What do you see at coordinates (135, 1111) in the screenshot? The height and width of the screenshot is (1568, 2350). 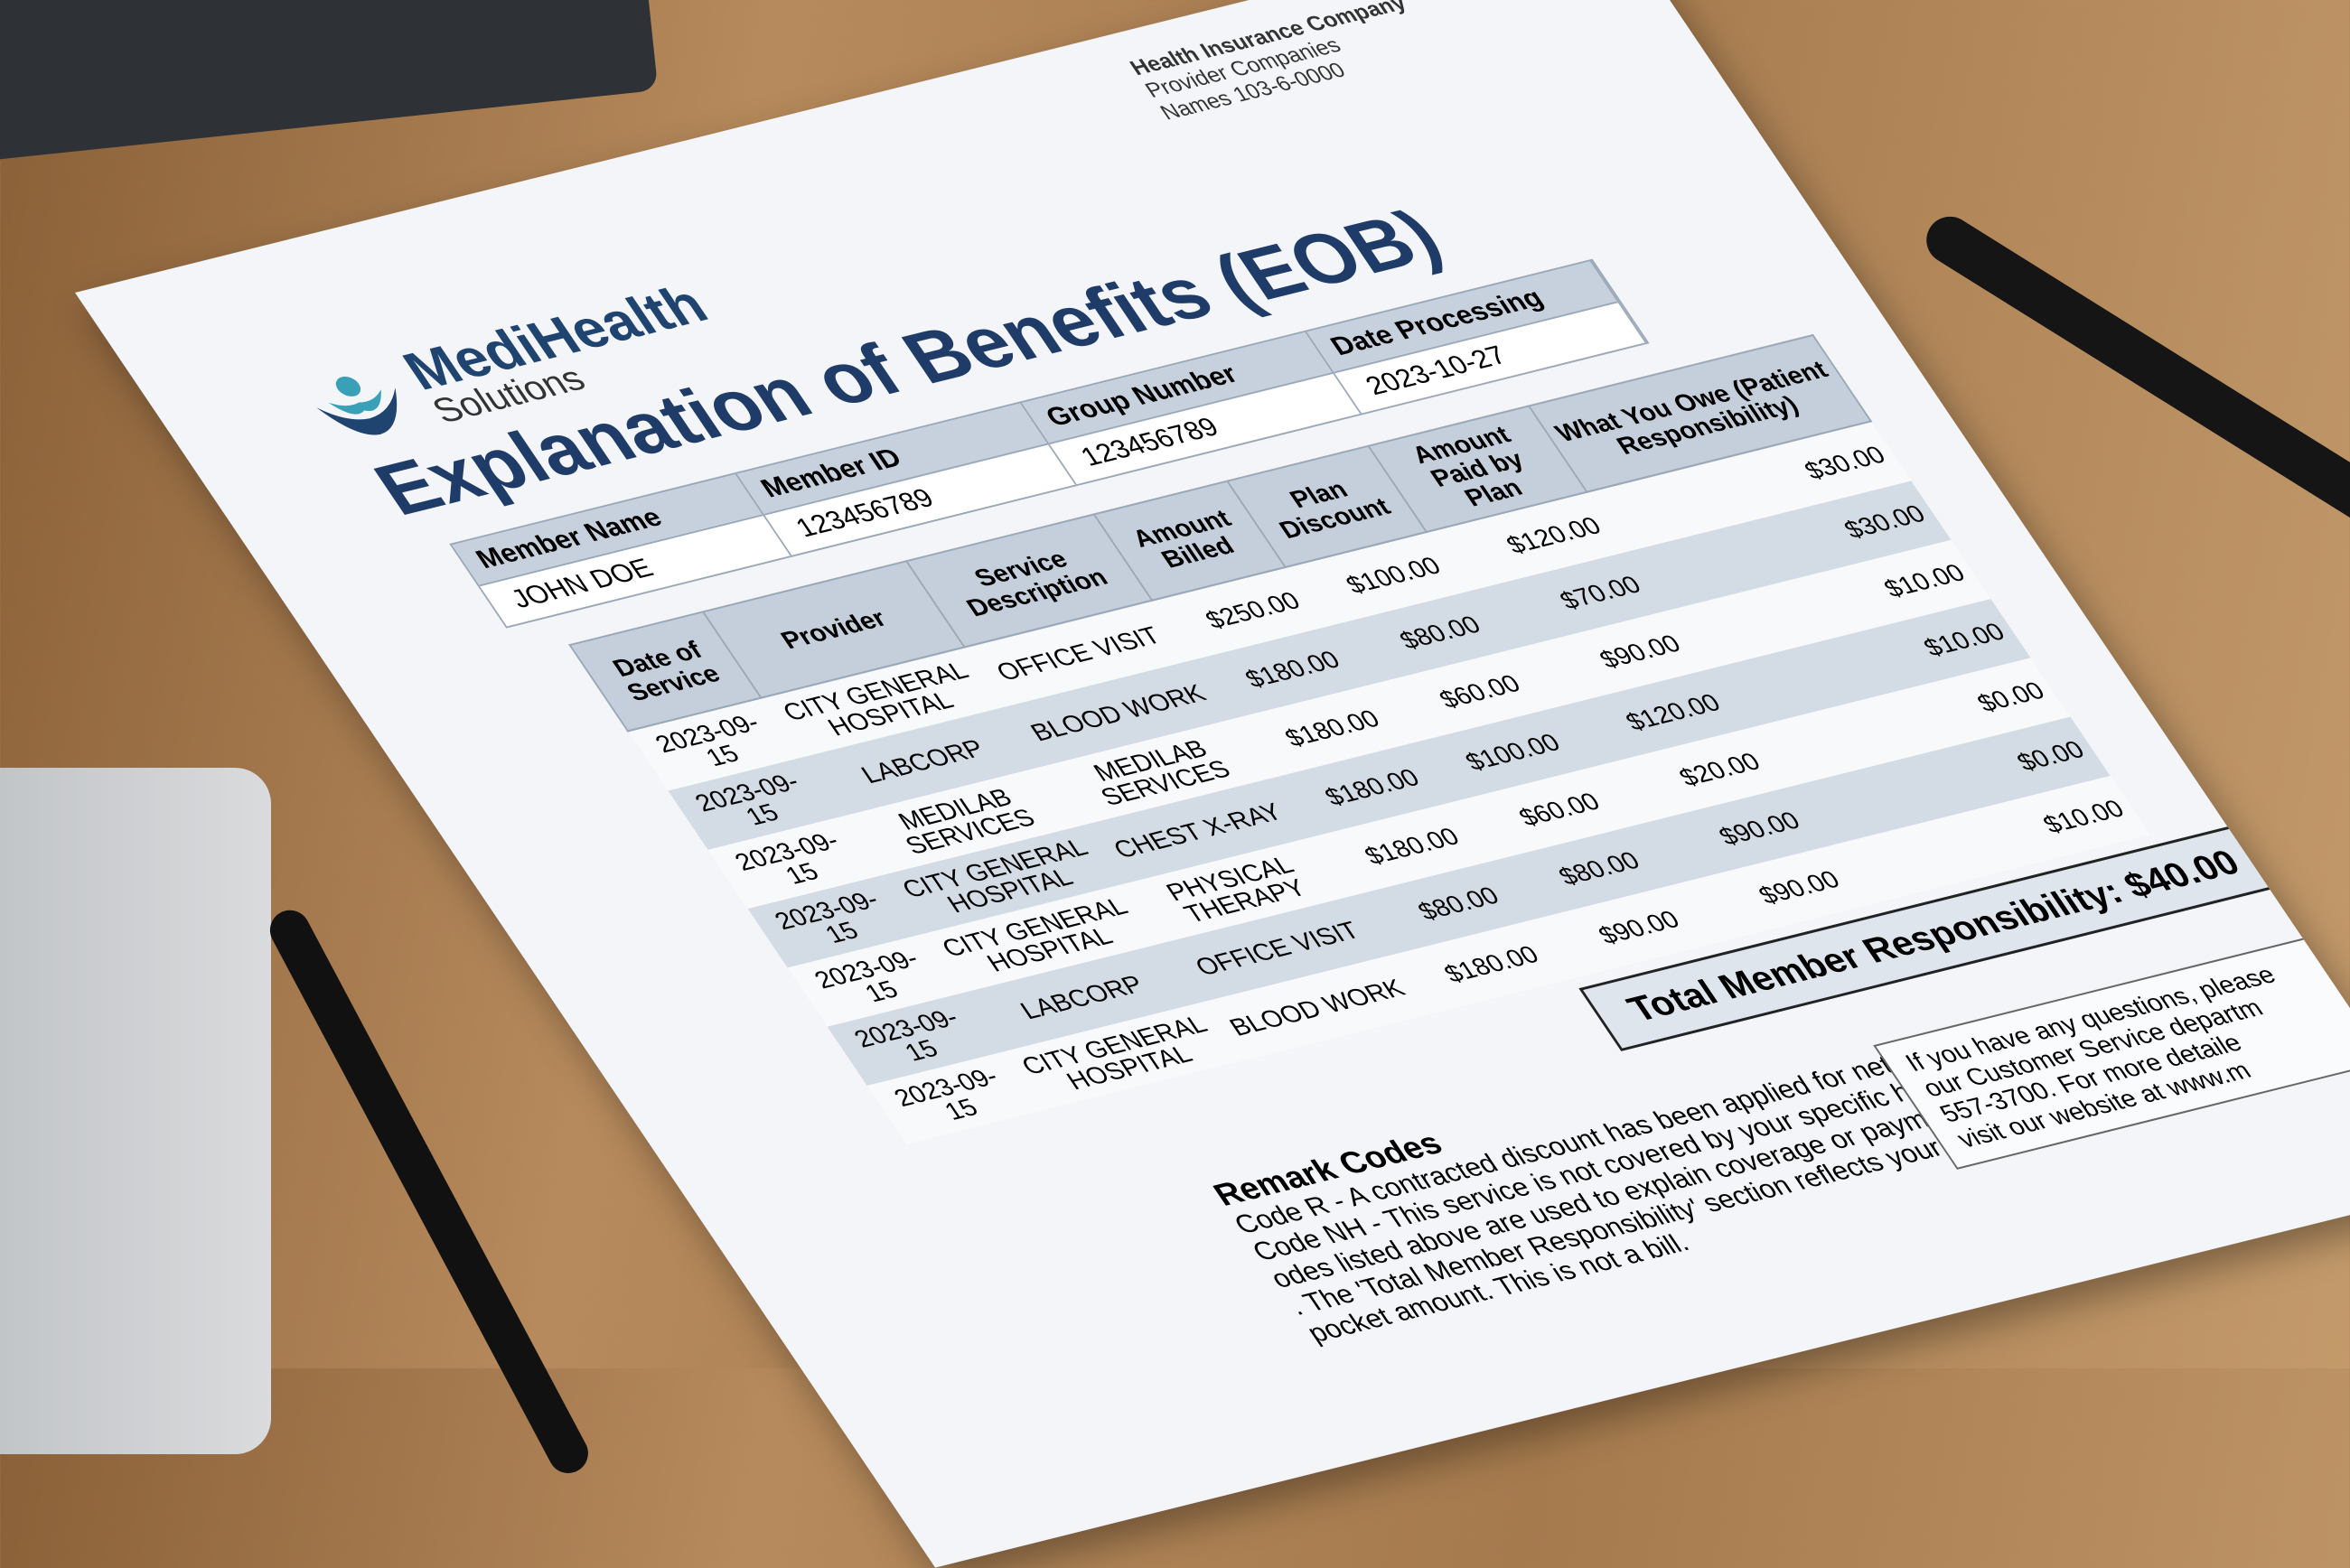 I see `laptop-side` at bounding box center [135, 1111].